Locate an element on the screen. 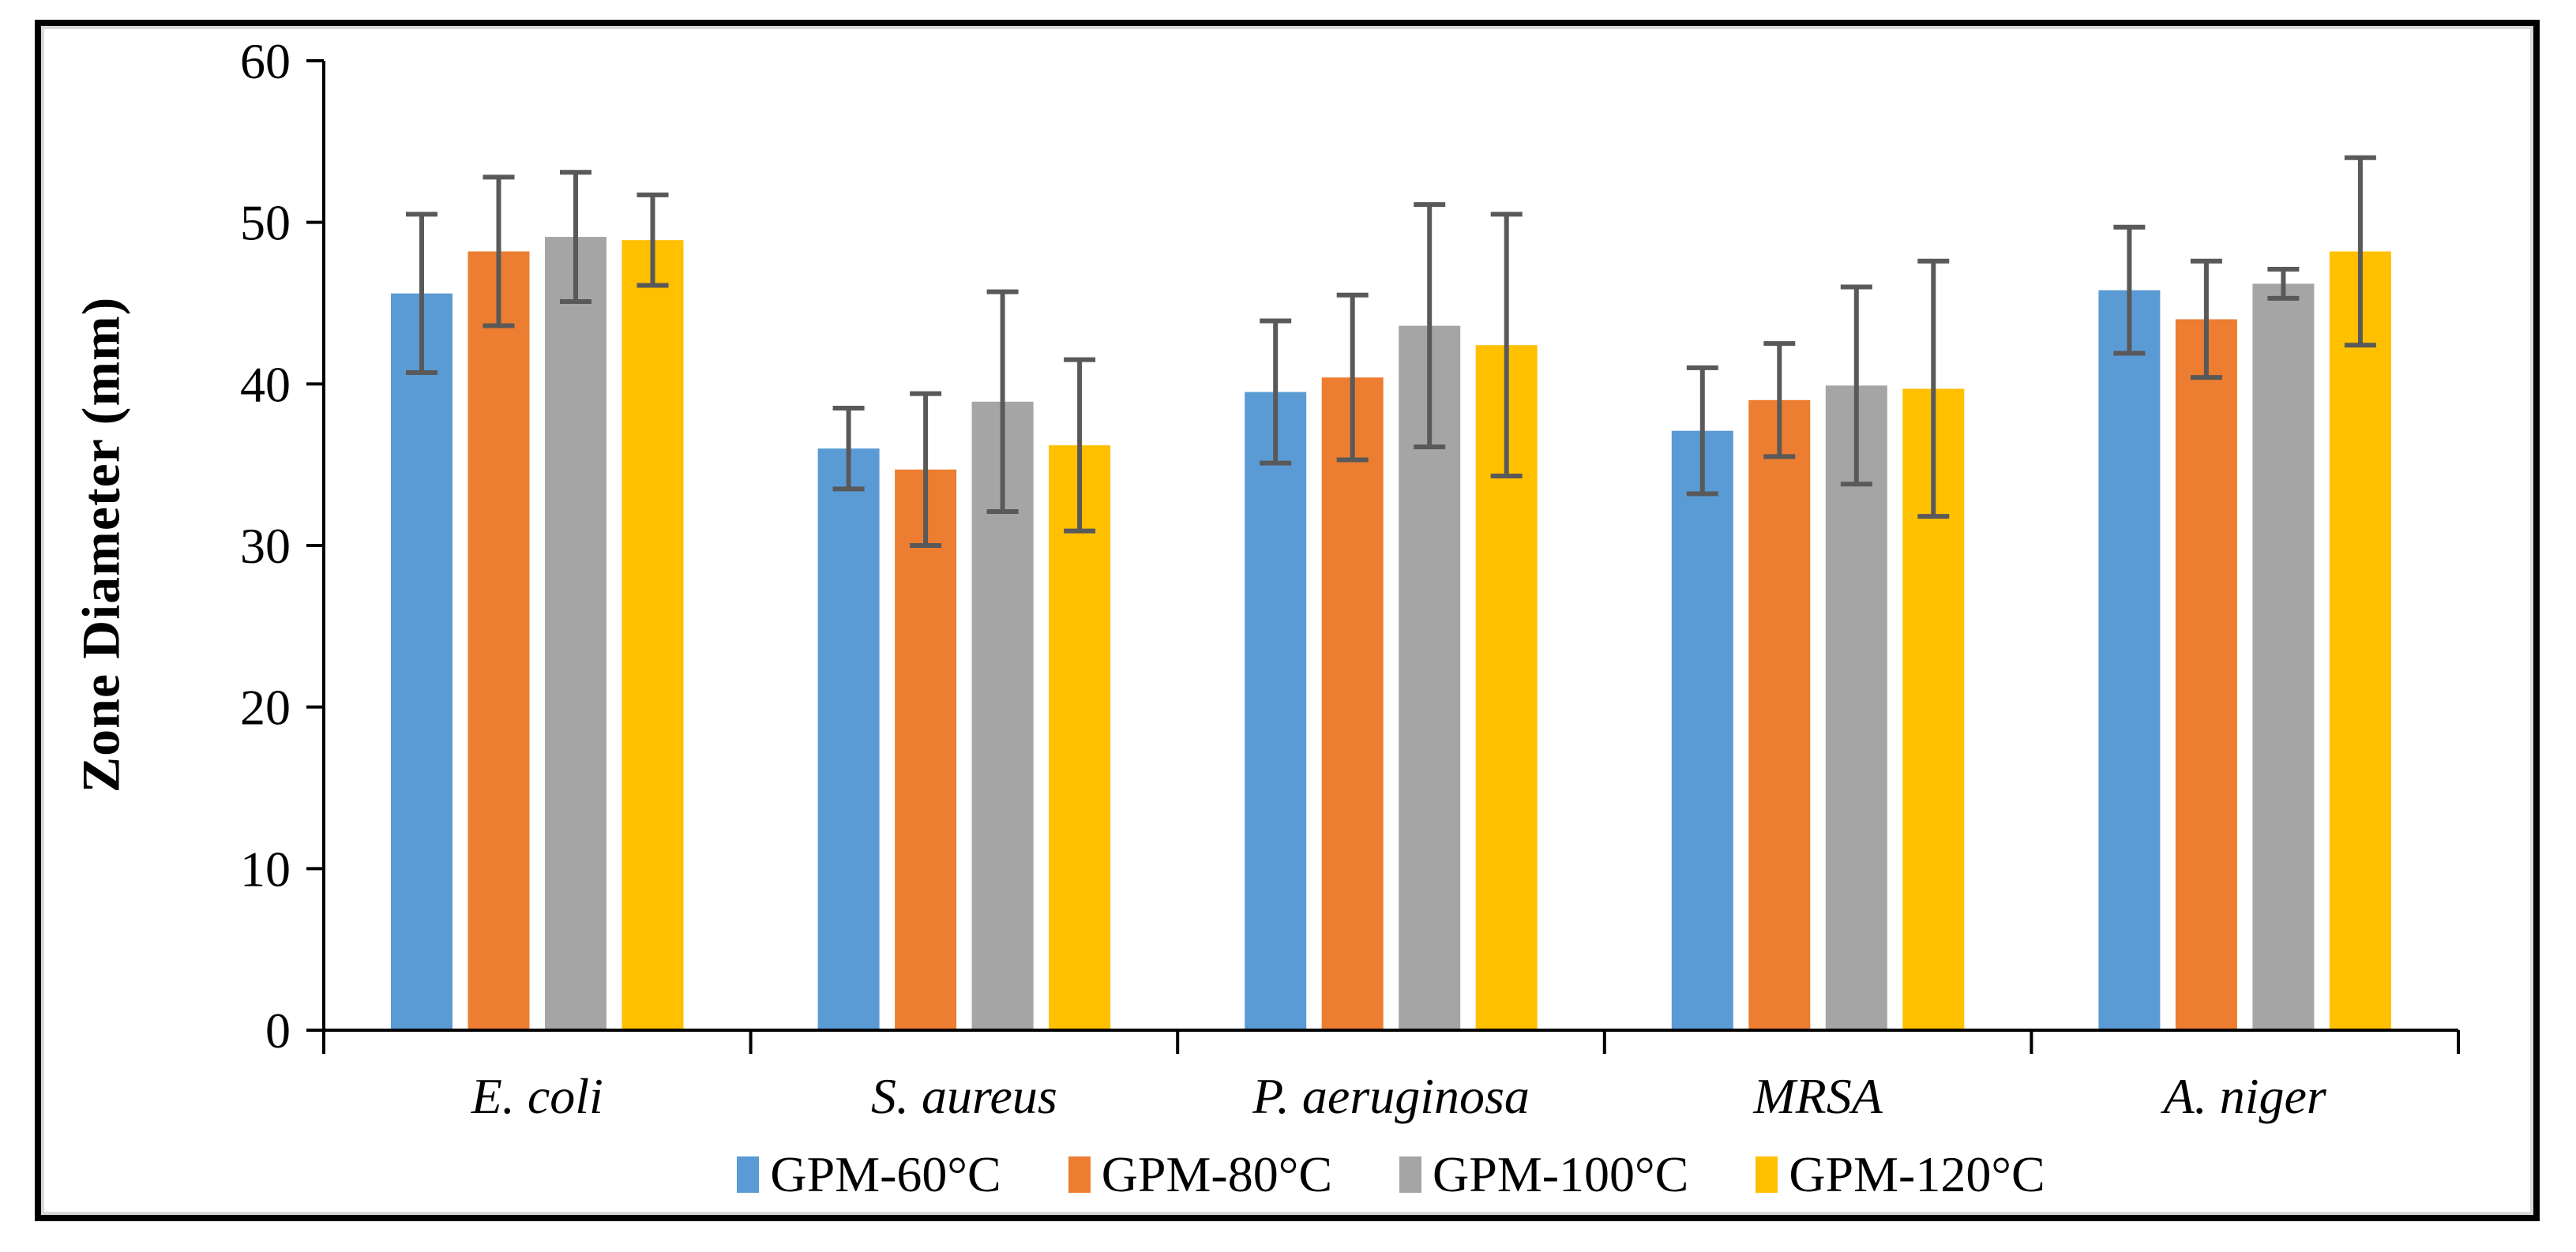  category-label: E. coli is located at coordinates (537, 1096).